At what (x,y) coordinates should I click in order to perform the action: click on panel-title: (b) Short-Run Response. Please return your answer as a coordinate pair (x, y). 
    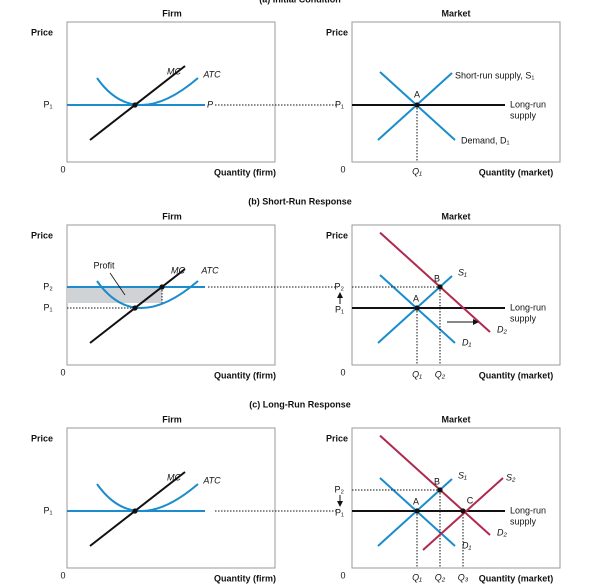
    Looking at the image, I should click on (300, 201).